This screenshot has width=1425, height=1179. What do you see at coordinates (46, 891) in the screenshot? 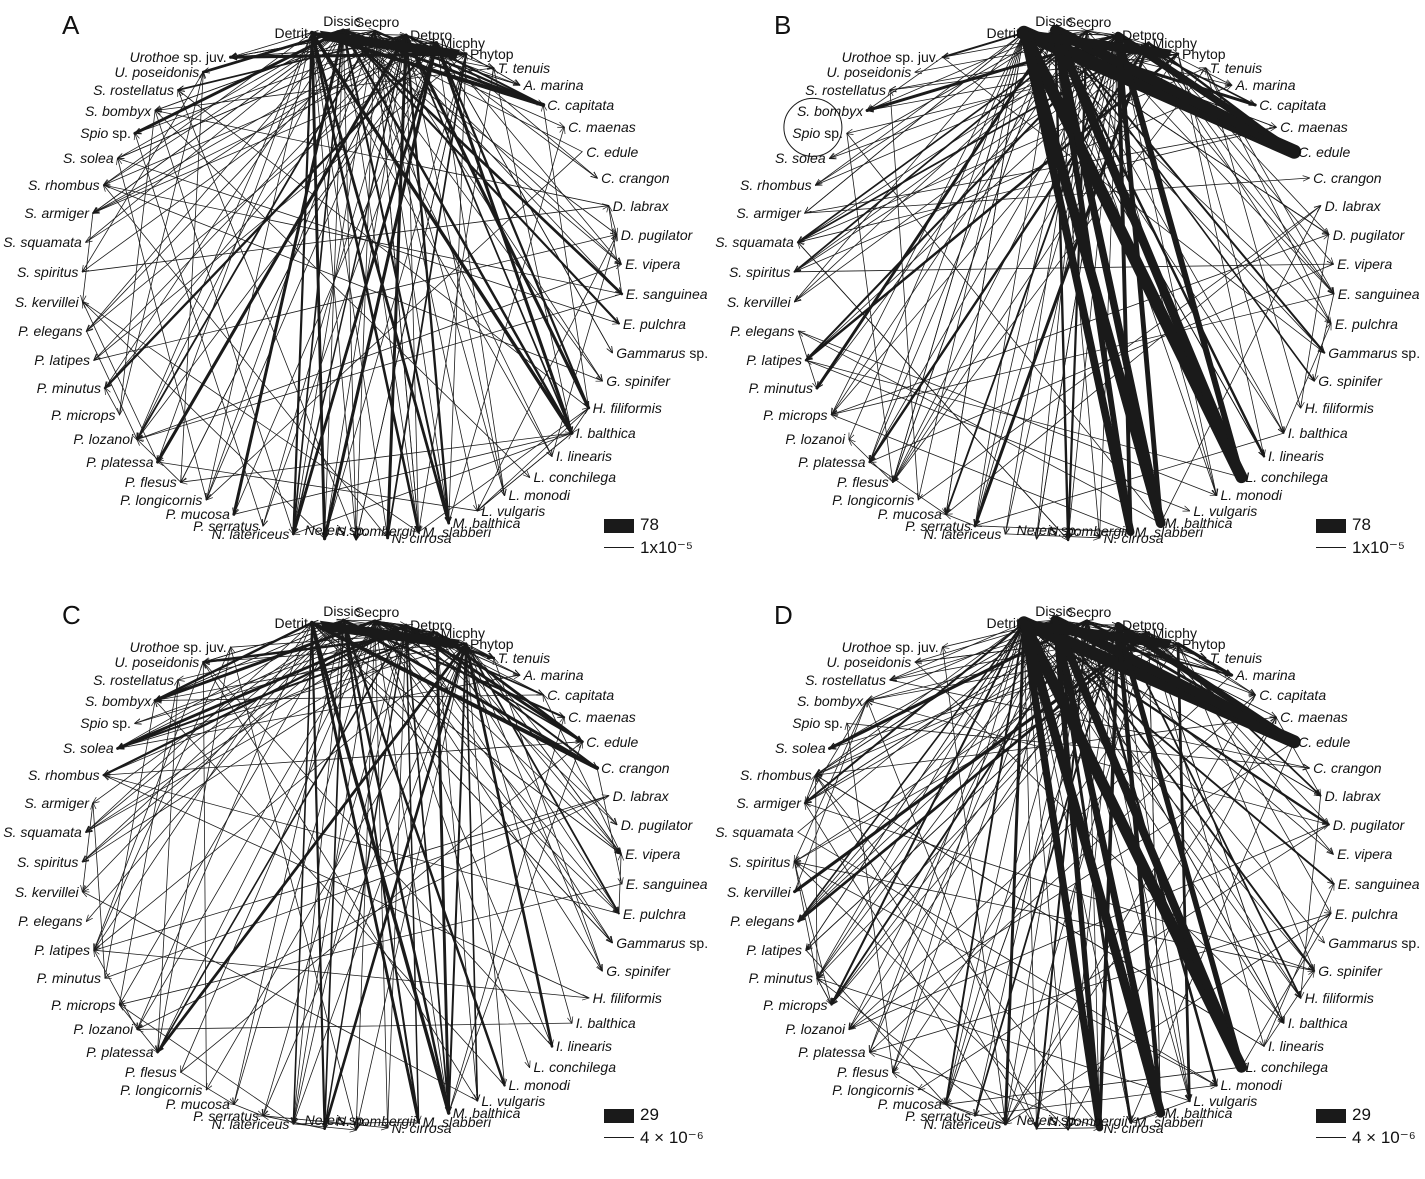
I see `species-name: S. kervillei` at bounding box center [46, 891].